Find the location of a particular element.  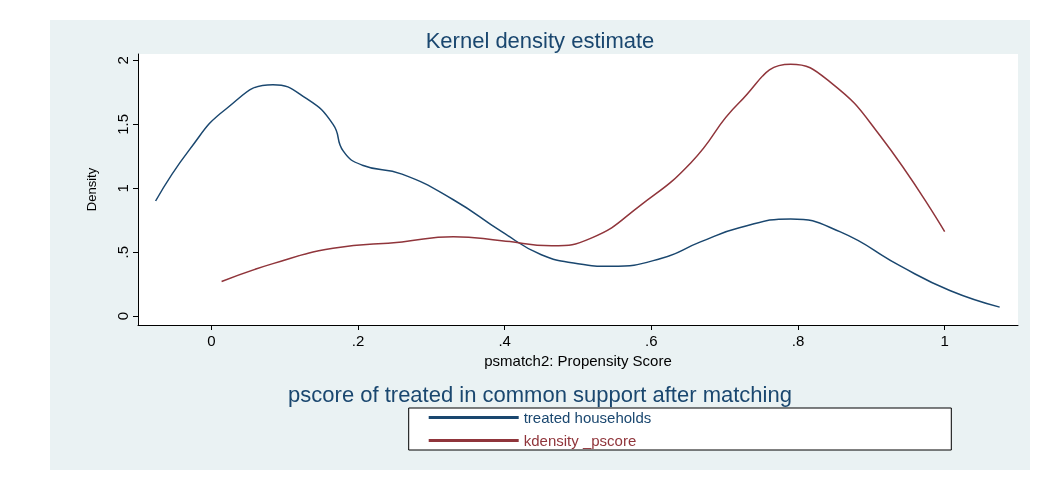

x-tick-label: .6 is located at coordinates (651, 340).